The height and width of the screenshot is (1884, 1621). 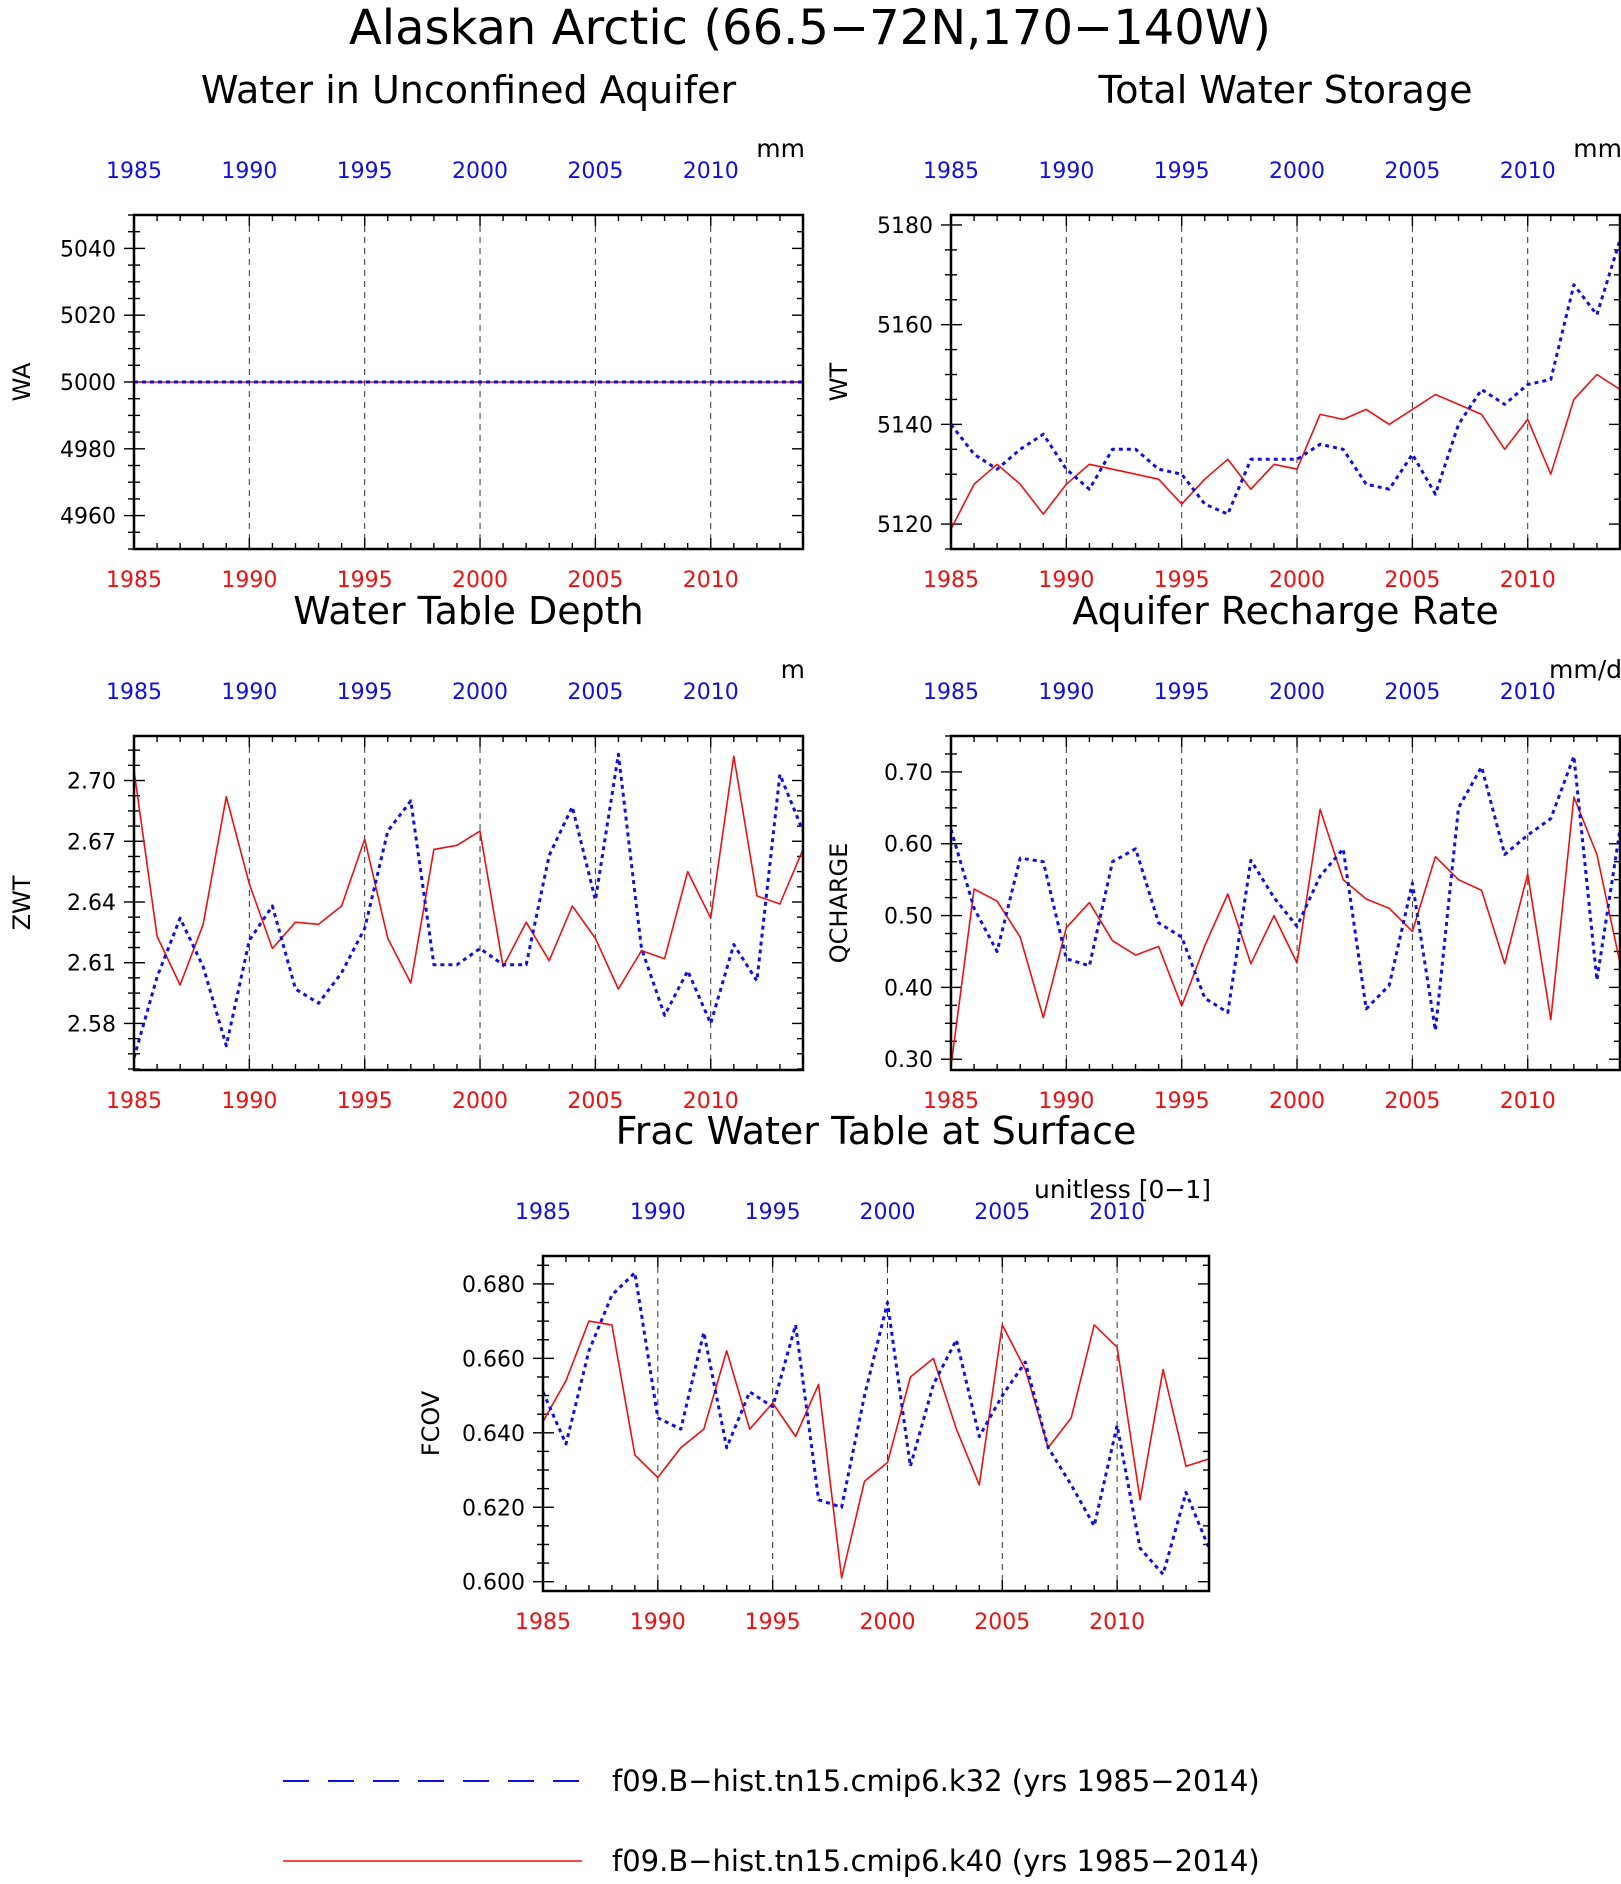 I want to click on figure-title: Alaskan Arctic (66.5−72N,170−140W), so click(x=810, y=28).